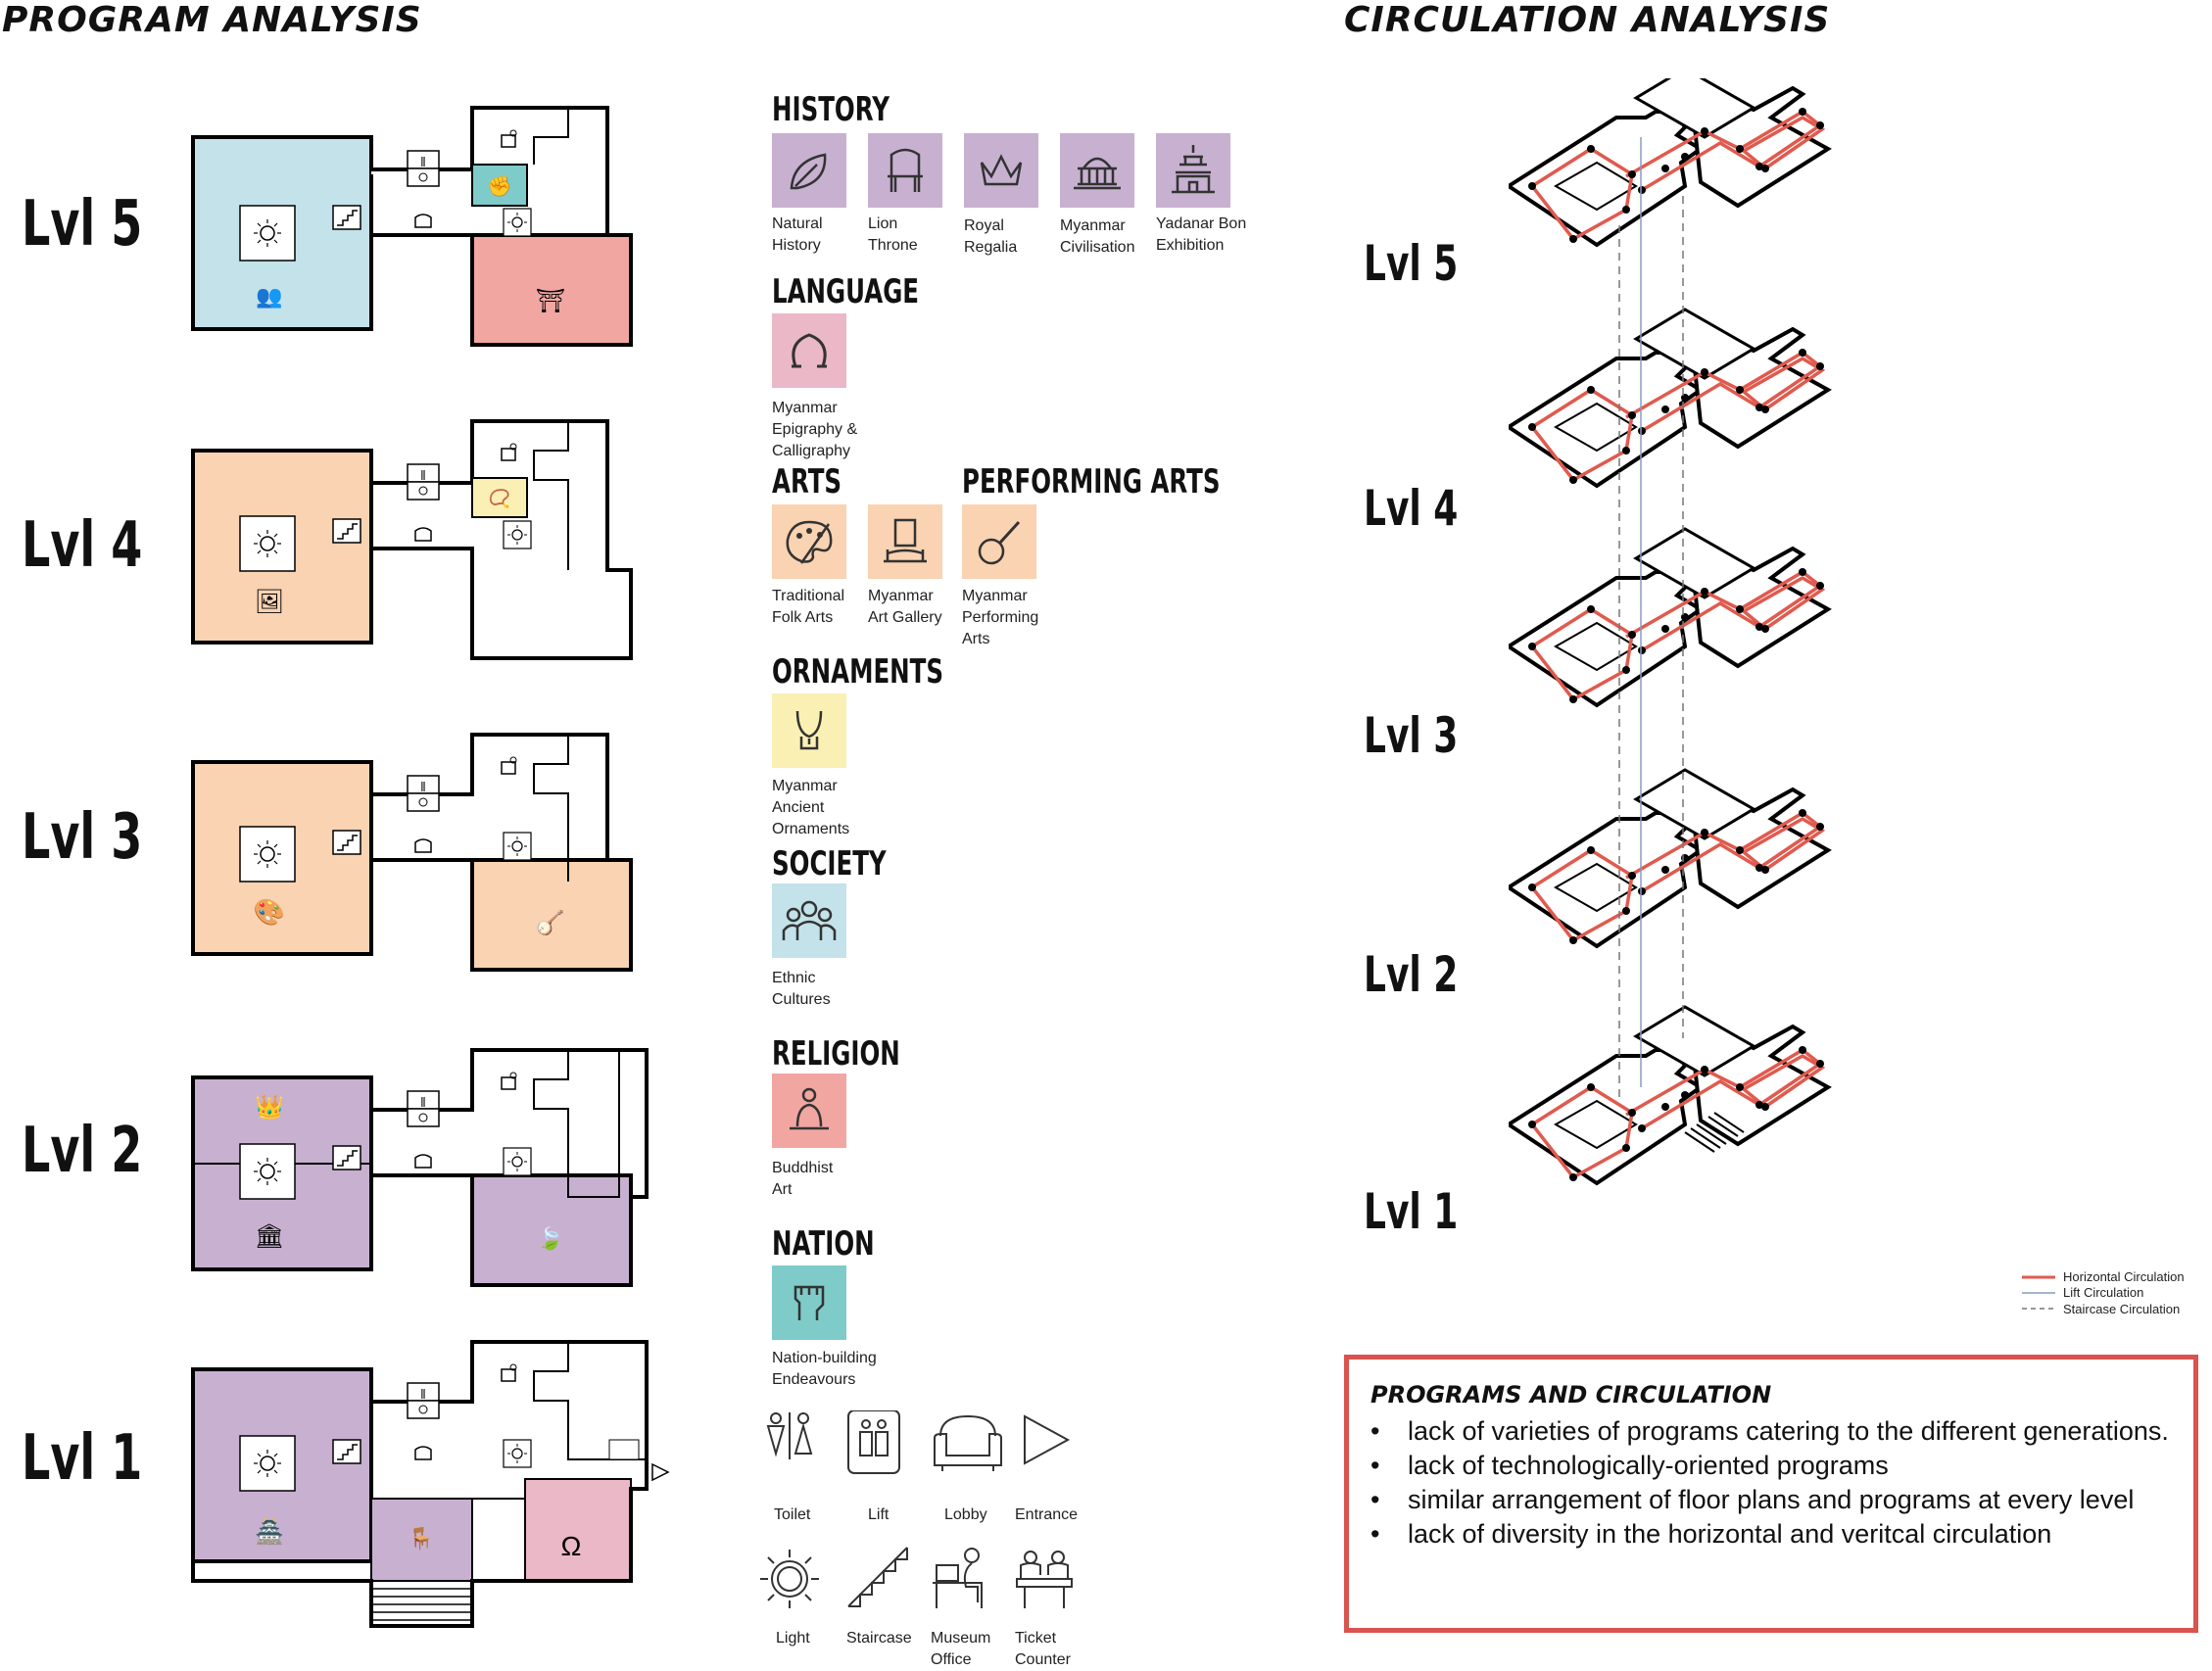 The height and width of the screenshot is (1671, 2212). I want to click on office-icon, so click(958, 1578).